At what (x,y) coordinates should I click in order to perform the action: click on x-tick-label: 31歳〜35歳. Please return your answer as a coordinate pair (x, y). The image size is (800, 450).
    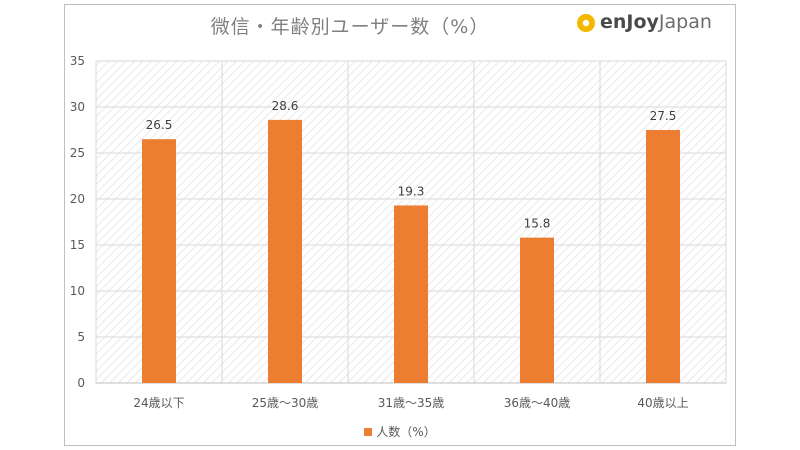
    Looking at the image, I should click on (411, 403).